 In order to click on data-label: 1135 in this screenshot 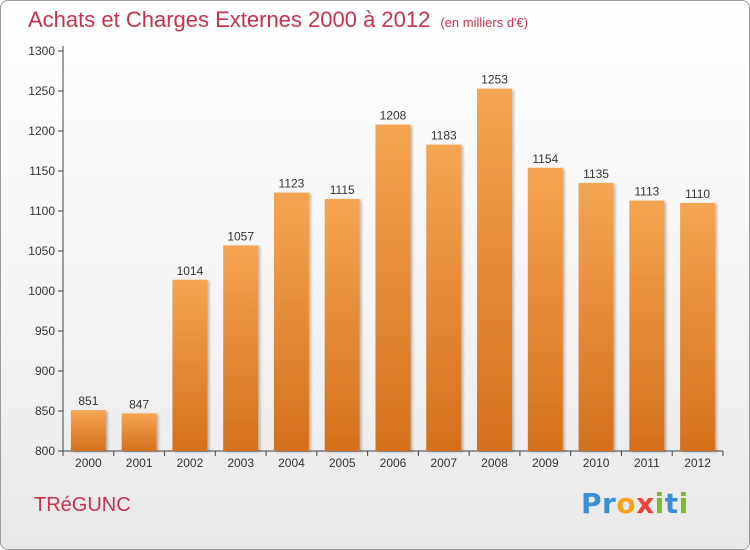, I will do `click(596, 174)`.